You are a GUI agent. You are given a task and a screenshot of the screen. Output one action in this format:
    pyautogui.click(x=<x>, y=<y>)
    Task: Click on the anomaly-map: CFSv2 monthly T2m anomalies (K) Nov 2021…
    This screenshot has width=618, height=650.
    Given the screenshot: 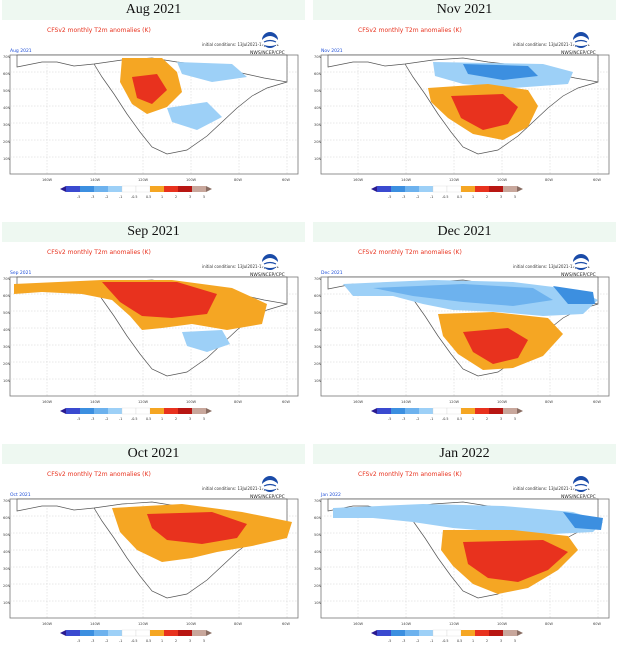 What is the action you would take?
    pyautogui.click(x=462, y=113)
    